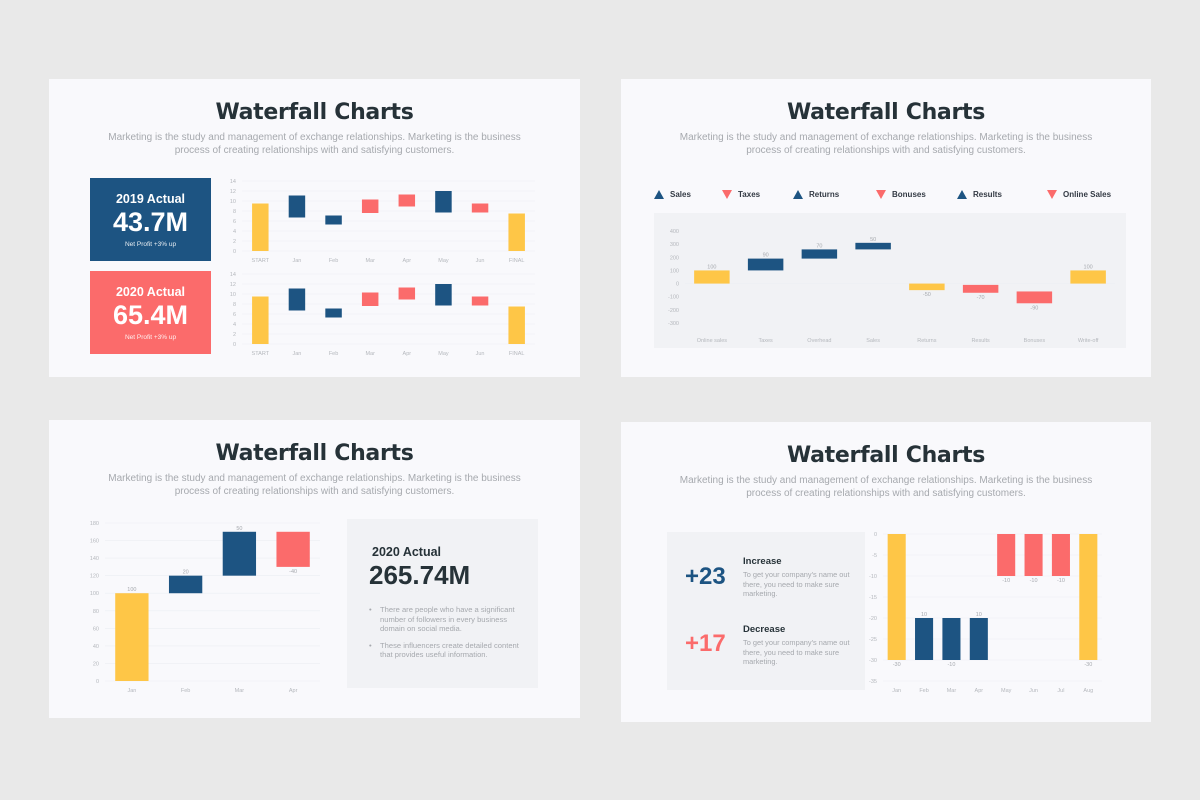  I want to click on legend-label: Bonuses, so click(909, 194).